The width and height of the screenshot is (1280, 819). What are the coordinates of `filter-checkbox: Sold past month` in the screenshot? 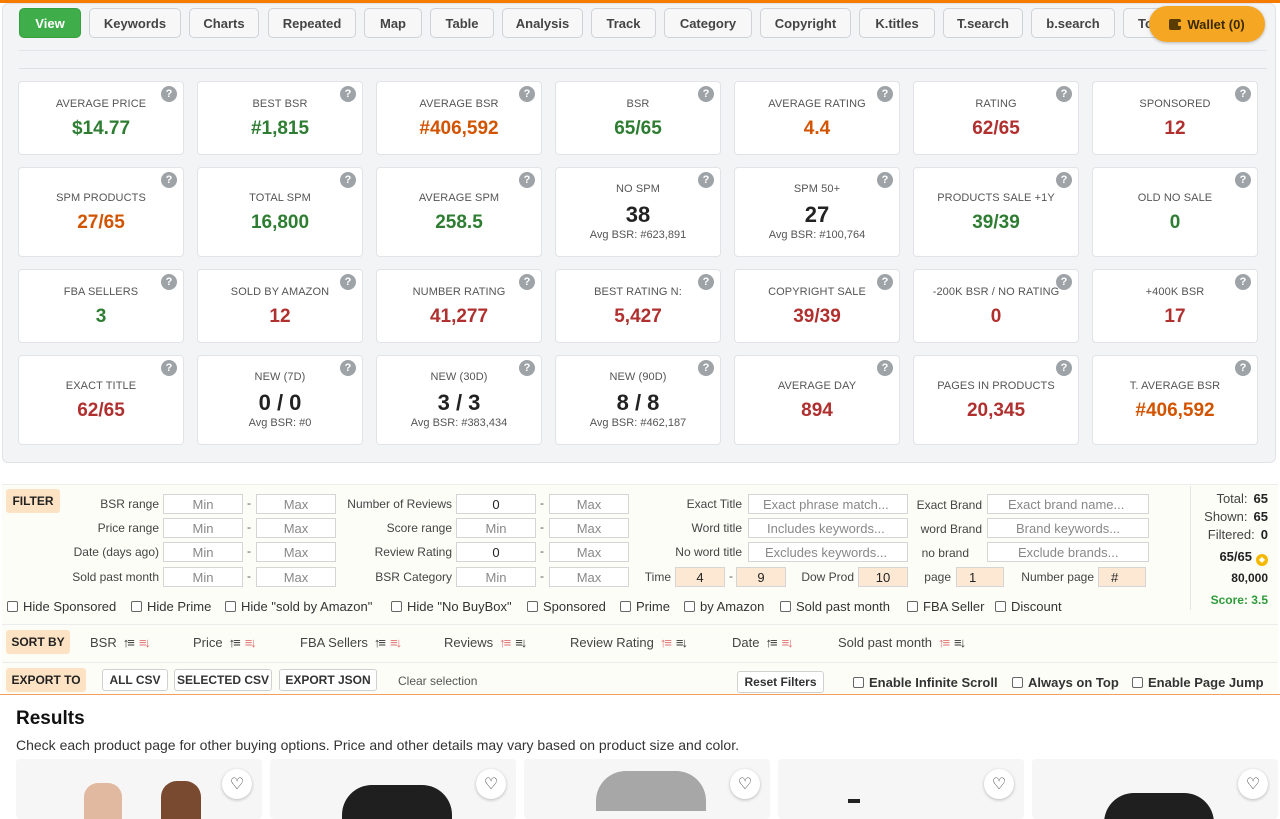 It's located at (835, 606).